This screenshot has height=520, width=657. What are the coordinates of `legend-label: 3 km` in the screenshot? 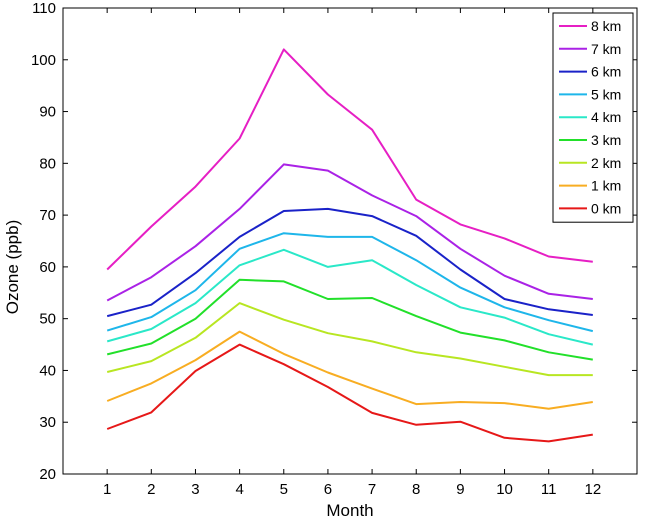 It's located at (606, 140).